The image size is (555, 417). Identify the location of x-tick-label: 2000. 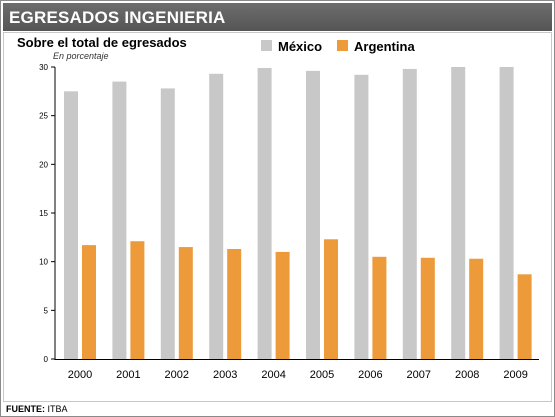
(80, 375).